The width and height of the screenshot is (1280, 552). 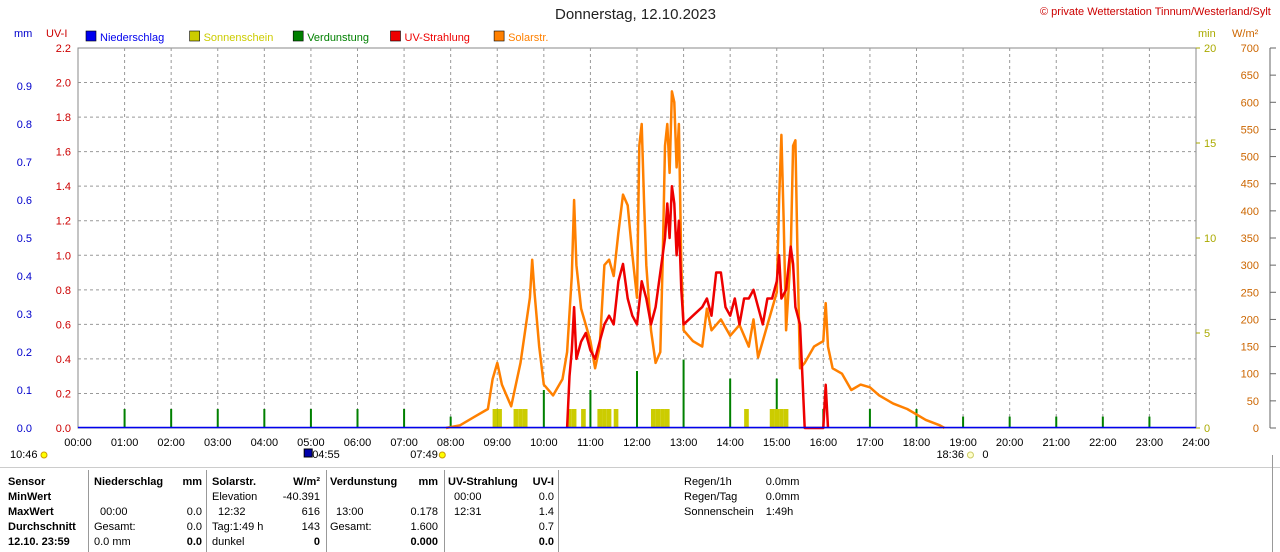 I want to click on cell: Gesamt:, so click(x=351, y=526).